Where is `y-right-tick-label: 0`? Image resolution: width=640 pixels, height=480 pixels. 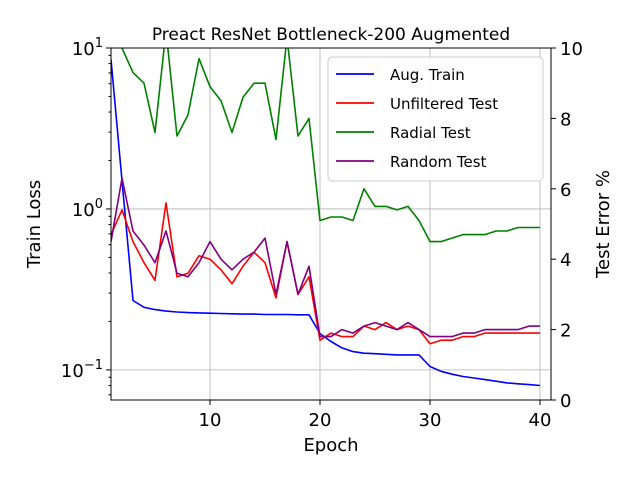
y-right-tick-label: 0 is located at coordinates (565, 401).